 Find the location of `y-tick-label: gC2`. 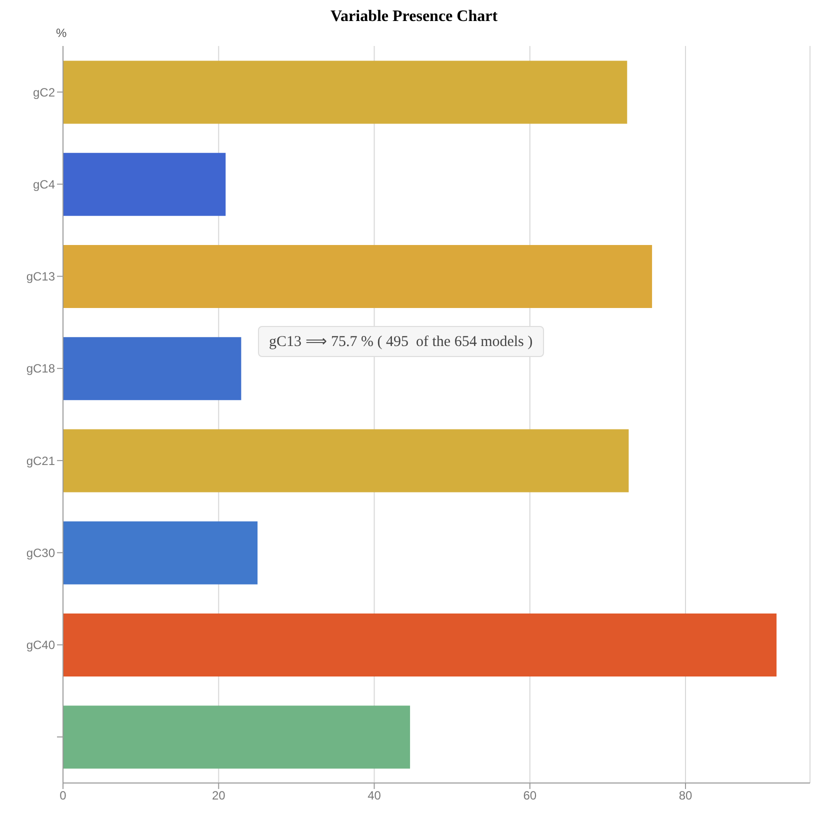

y-tick-label: gC2 is located at coordinates (44, 92).